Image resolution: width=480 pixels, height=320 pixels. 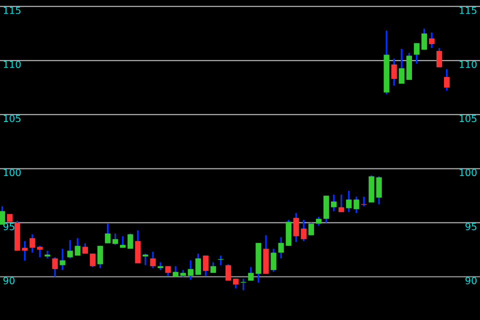 I want to click on y2-tick-label: 100, so click(x=468, y=172).